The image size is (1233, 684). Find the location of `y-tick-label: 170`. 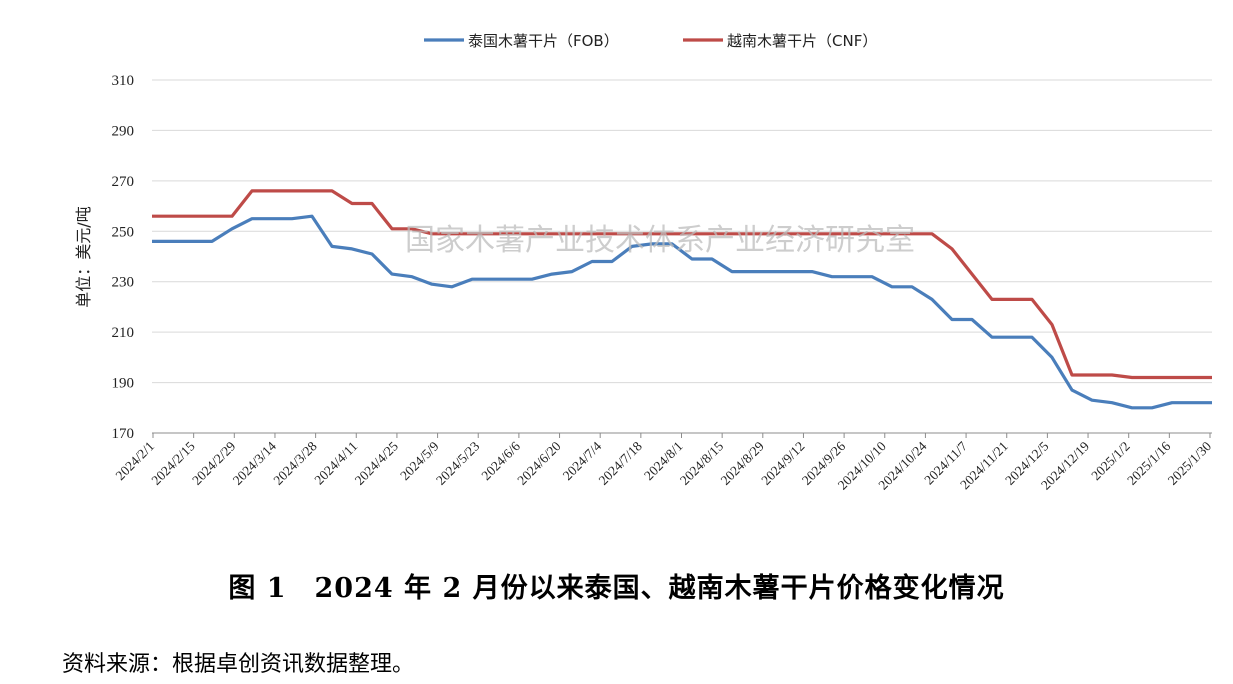

y-tick-label: 170 is located at coordinates (123, 434).